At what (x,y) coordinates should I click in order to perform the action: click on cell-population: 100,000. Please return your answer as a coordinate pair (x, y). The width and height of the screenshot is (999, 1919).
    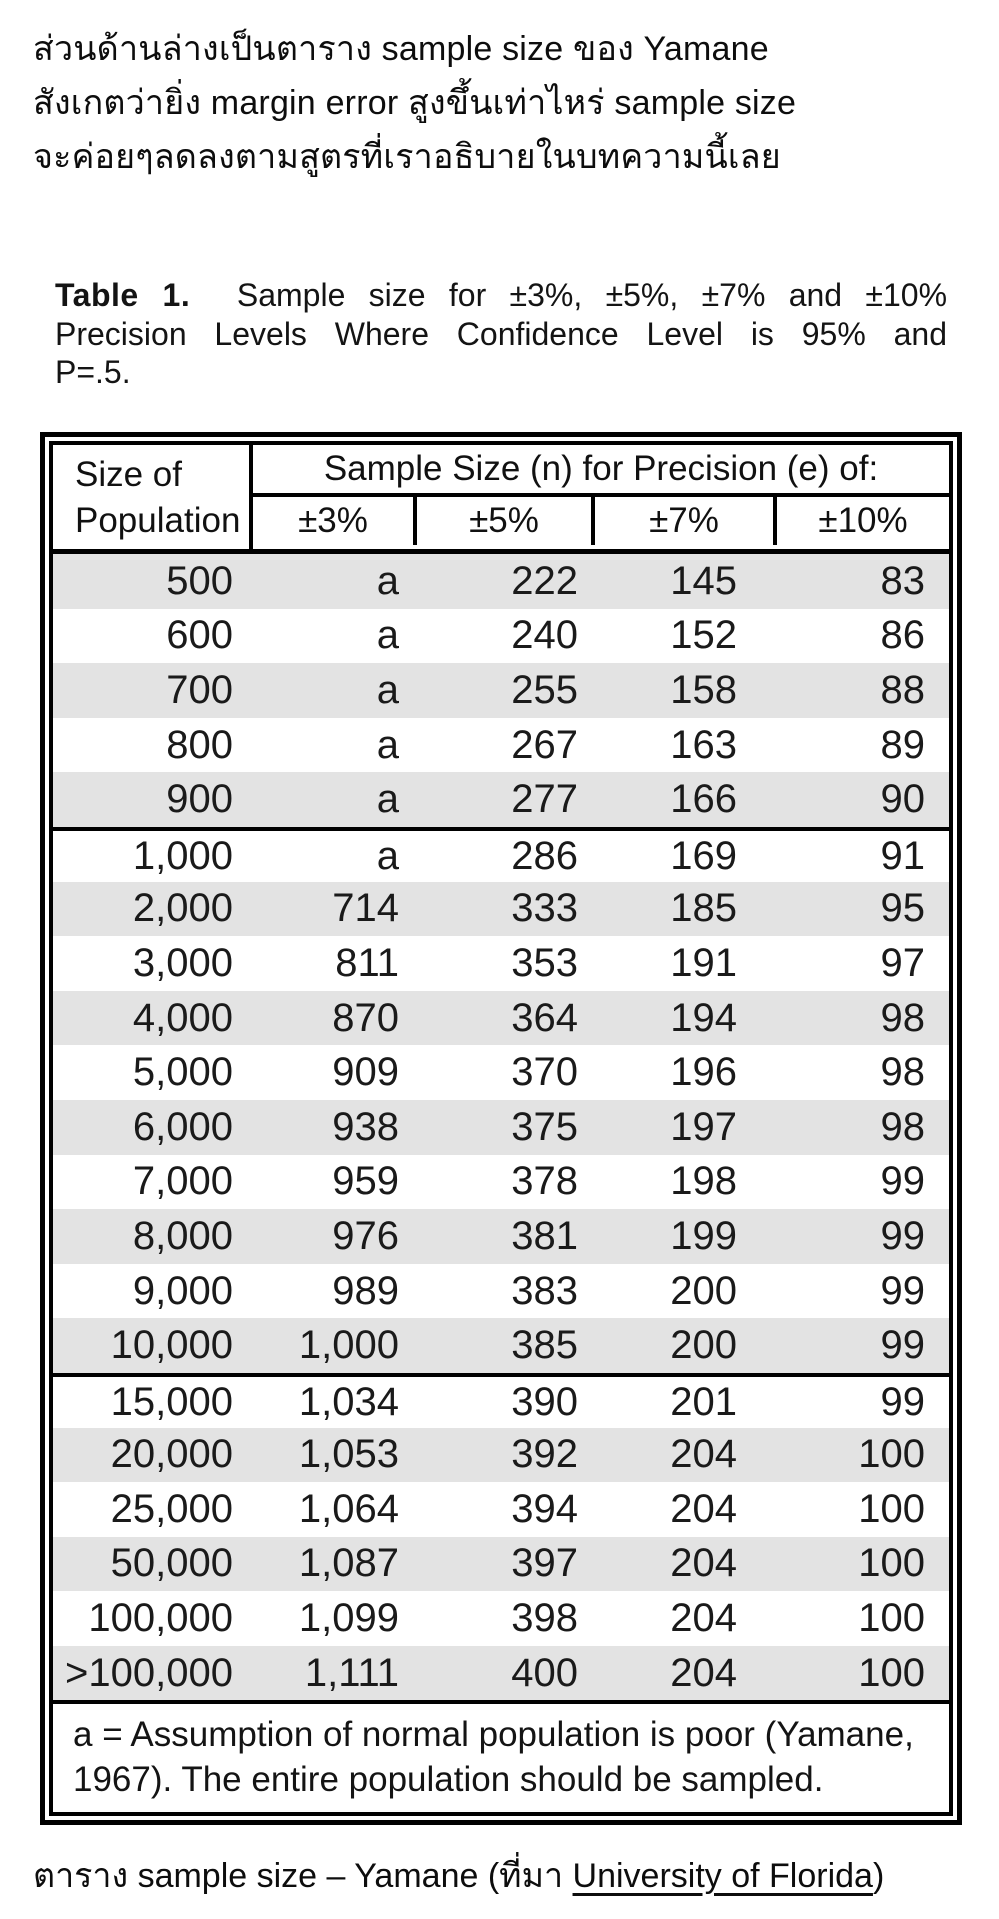
    Looking at the image, I should click on (160, 1618).